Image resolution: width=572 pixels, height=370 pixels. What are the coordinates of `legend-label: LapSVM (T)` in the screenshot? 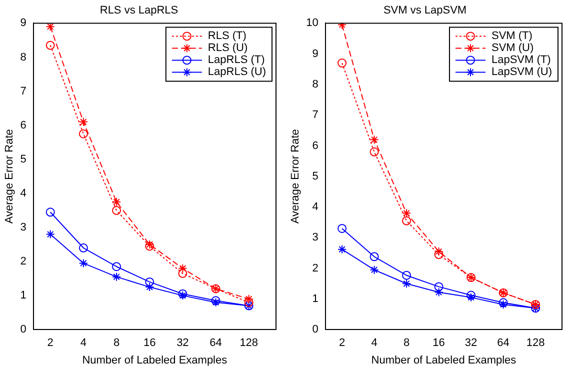 It's located at (521, 60).